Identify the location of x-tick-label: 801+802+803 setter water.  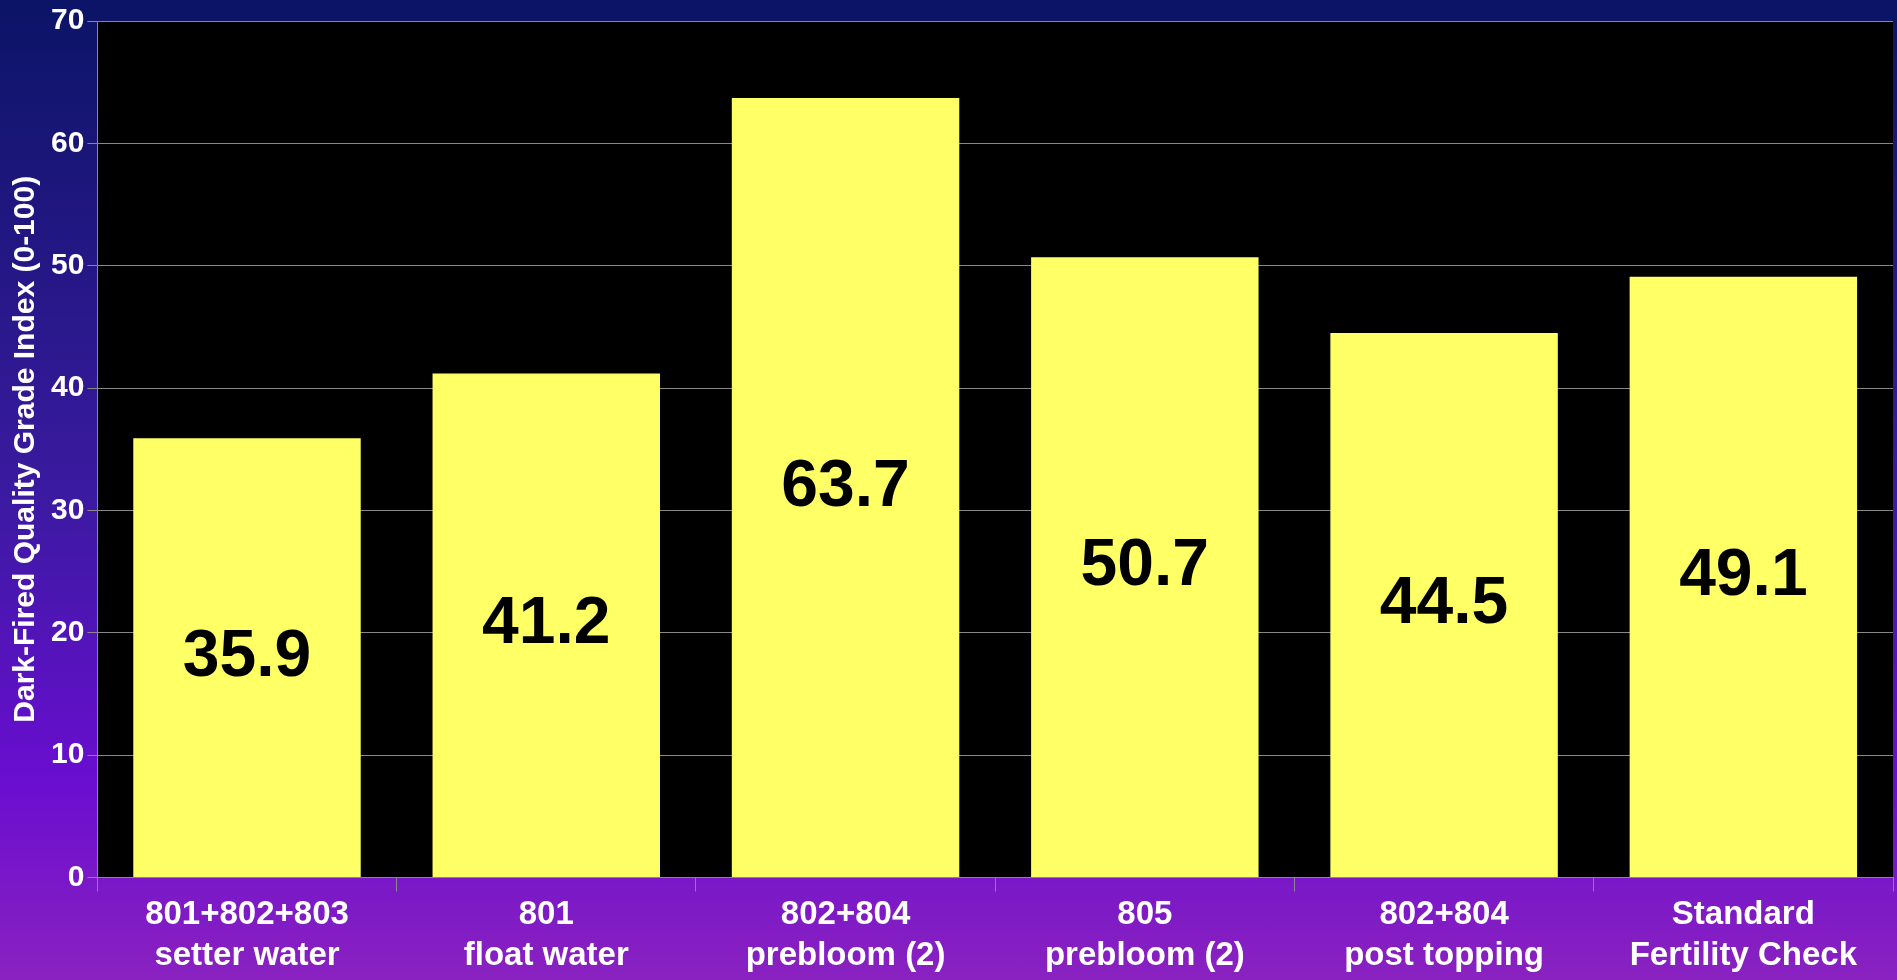
(247, 933).